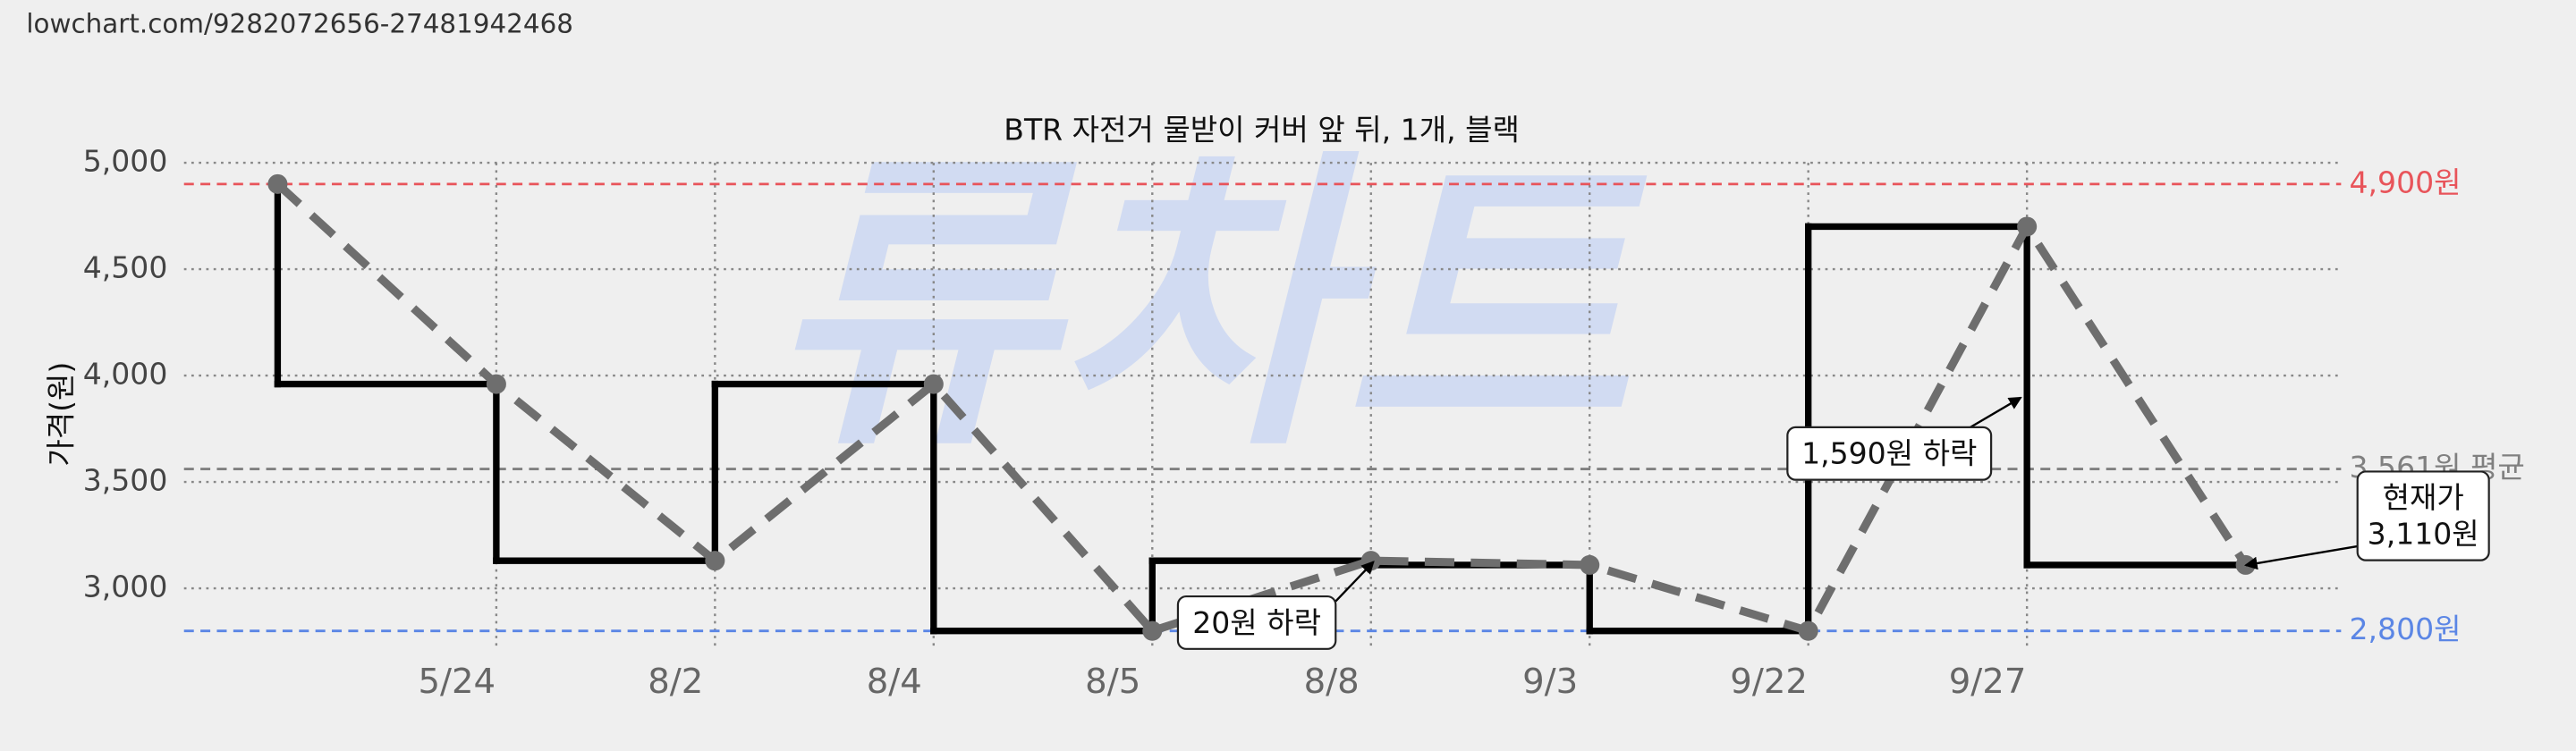 The image size is (2576, 751). Describe the element at coordinates (1262, 130) in the screenshot. I see `chart-title: BTR 자전거 물받이 커버 앞 뒤, 1개, 블랙` at that location.